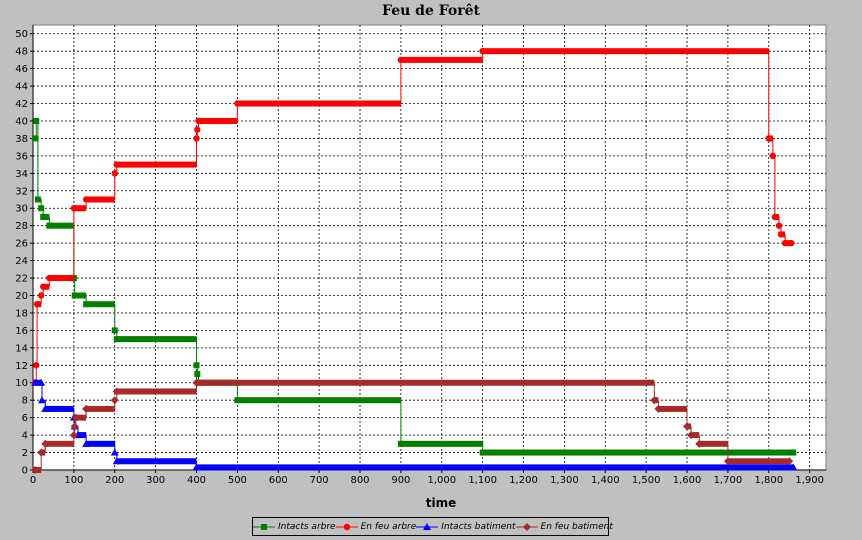 The image size is (862, 540). What do you see at coordinates (21, 69) in the screenshot?
I see `y-tick-label: 46` at bounding box center [21, 69].